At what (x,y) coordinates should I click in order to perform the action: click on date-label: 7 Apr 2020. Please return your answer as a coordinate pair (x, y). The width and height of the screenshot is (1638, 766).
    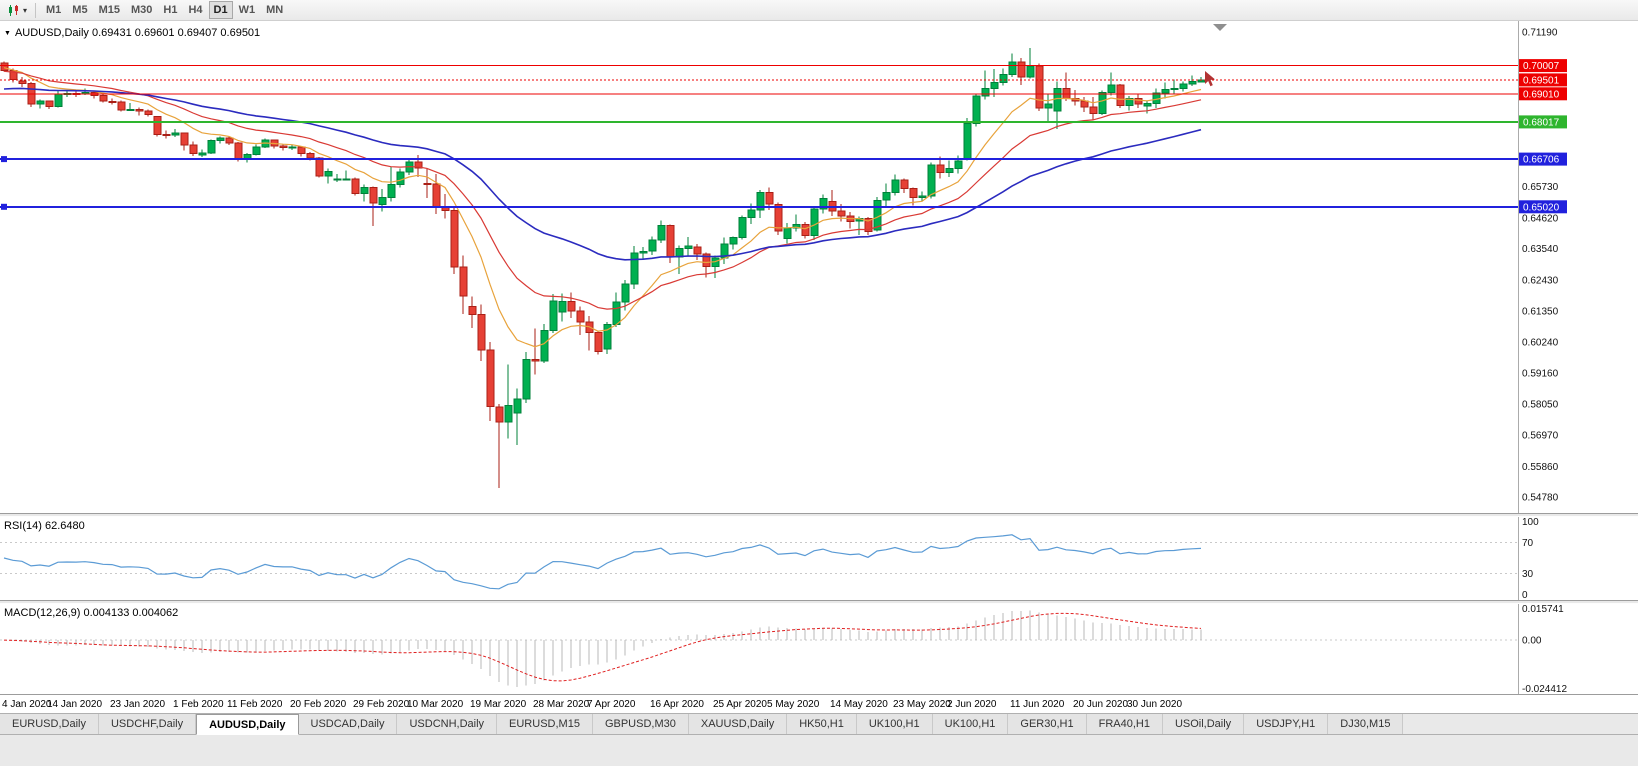
    Looking at the image, I should click on (611, 704).